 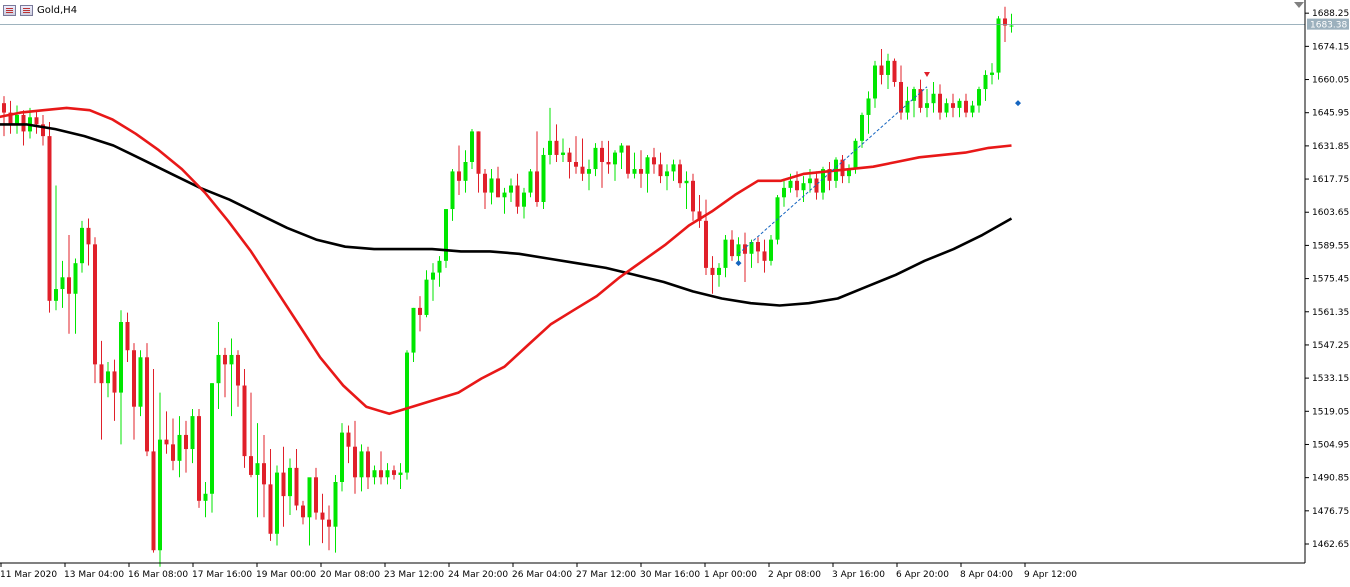 I want to click on chart-window-icon, so click(x=9, y=10).